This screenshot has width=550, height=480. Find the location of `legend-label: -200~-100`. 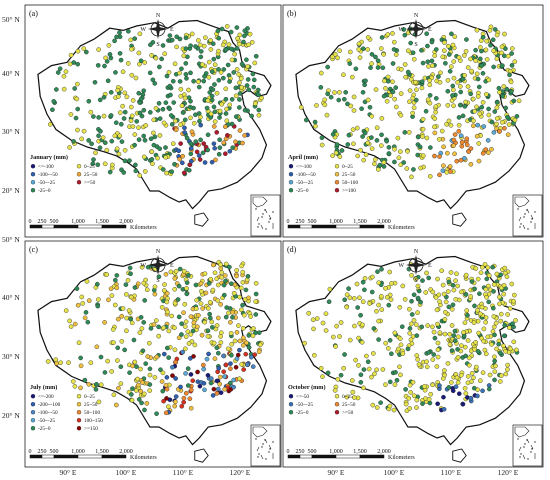

legend-label: -200~-100 is located at coordinates (49, 405).